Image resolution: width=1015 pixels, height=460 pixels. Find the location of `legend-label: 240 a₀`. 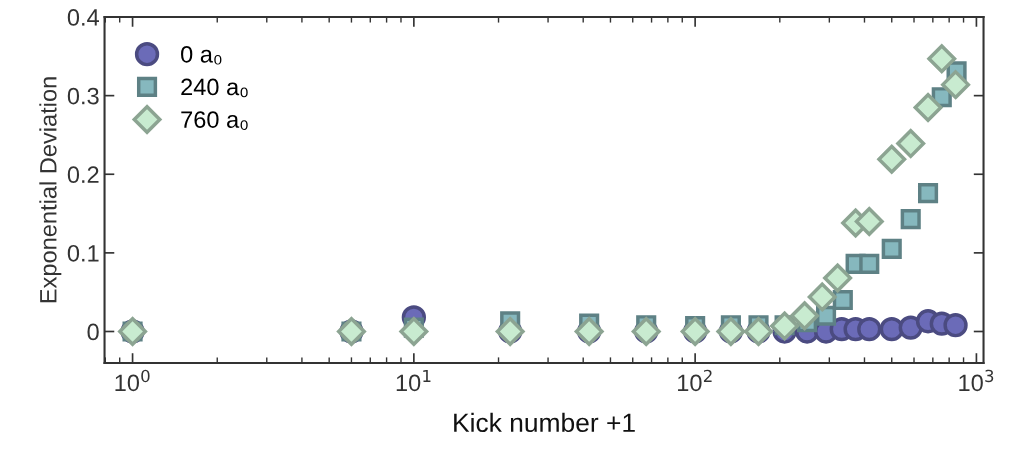

legend-label: 240 a₀ is located at coordinates (214, 88).